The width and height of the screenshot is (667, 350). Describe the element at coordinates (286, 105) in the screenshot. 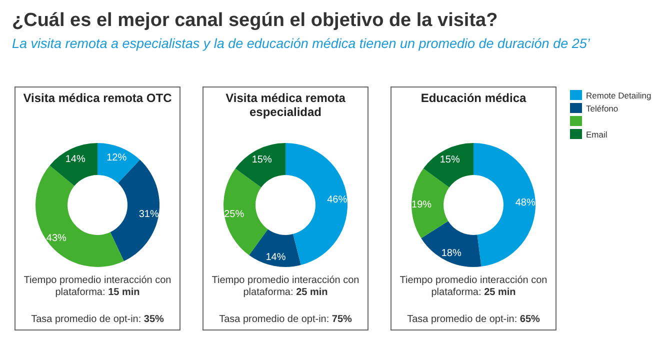

I see `chart-title: Visita médica remota especialidad` at that location.